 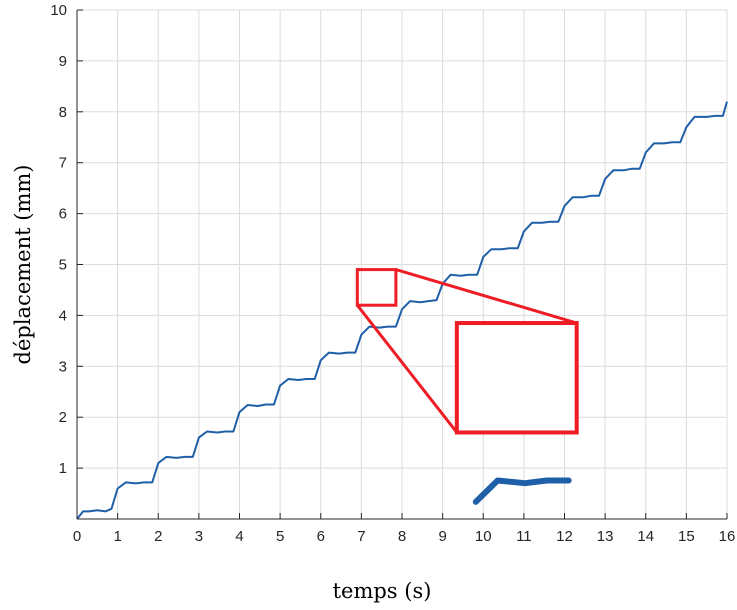 What do you see at coordinates (645, 536) in the screenshot?
I see `x-tick-label: 14` at bounding box center [645, 536].